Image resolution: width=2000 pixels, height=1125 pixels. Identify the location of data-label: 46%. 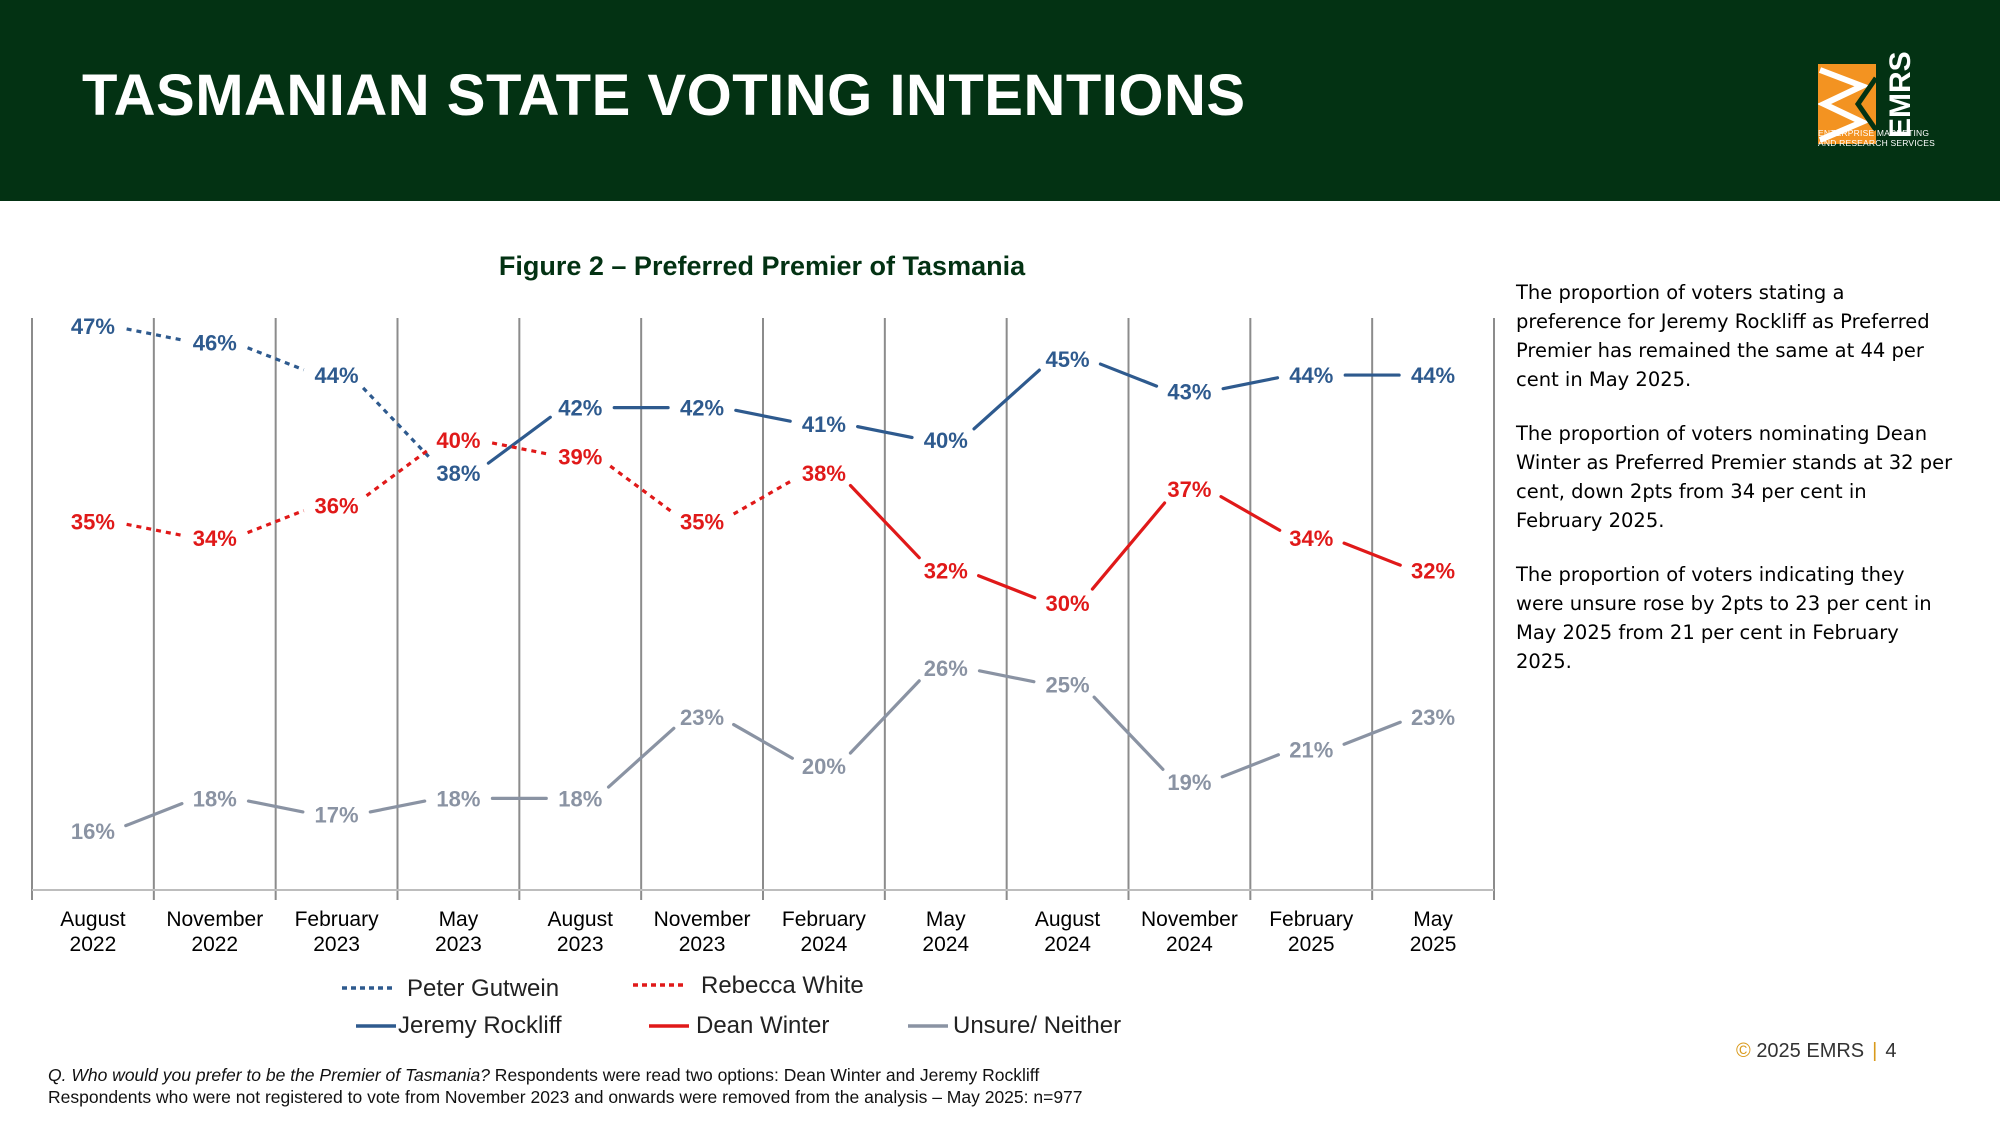
(215, 343).